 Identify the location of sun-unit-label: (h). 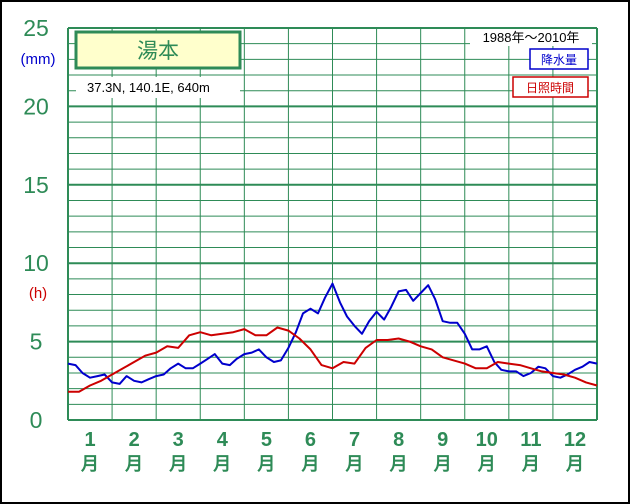
(38, 293).